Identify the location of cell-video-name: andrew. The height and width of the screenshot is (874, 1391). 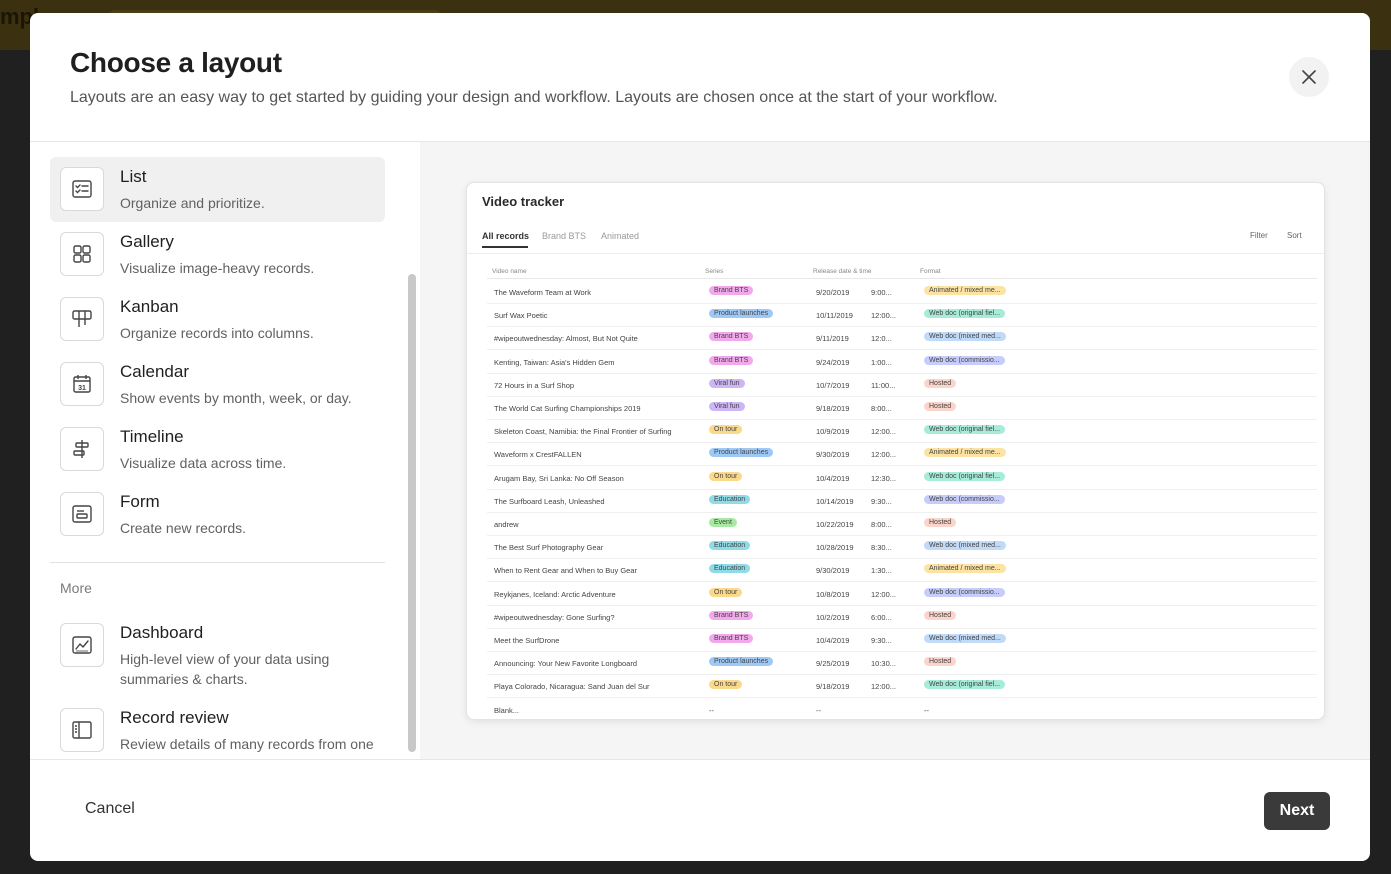
(506, 524).